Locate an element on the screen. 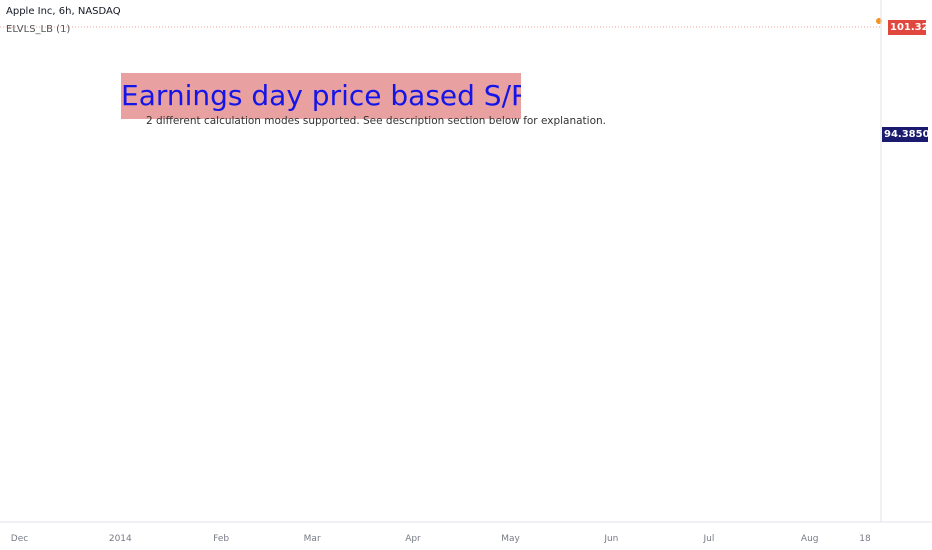 Image resolution: width=932 pixels, height=550 pixels. x-tick-label: Dec is located at coordinates (19, 539).